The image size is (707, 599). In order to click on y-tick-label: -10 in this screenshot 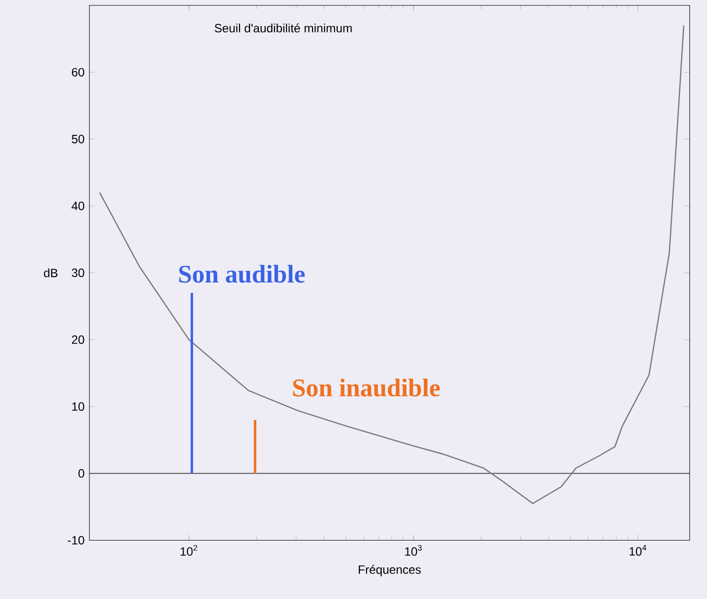, I will do `click(76, 540)`.